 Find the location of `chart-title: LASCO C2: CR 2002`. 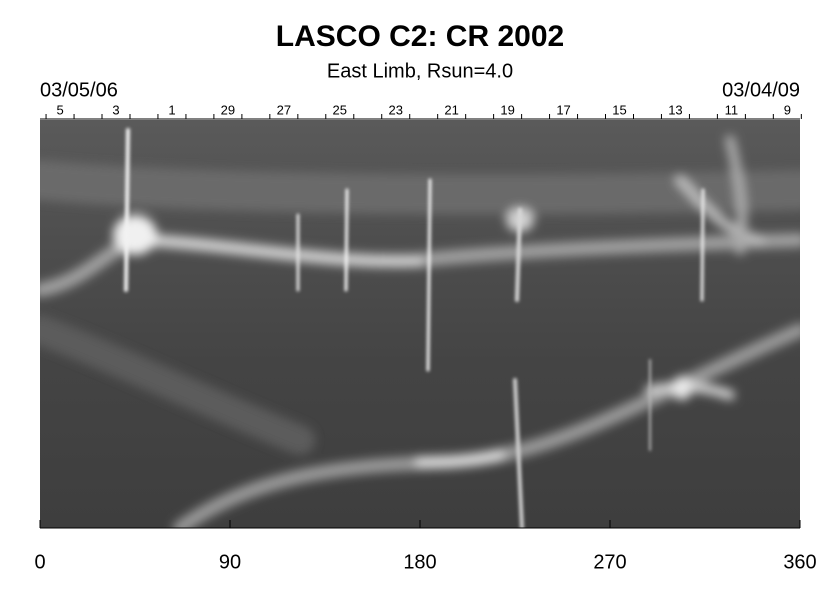

chart-title: LASCO C2: CR 2002 is located at coordinates (420, 36).